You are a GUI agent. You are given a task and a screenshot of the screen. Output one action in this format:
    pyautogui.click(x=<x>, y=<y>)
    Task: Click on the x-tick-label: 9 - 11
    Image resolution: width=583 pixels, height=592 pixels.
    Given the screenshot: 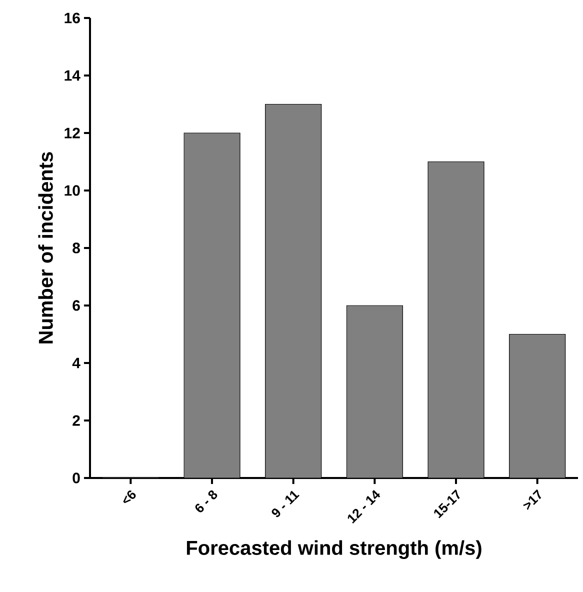 What is the action you would take?
    pyautogui.click(x=286, y=504)
    